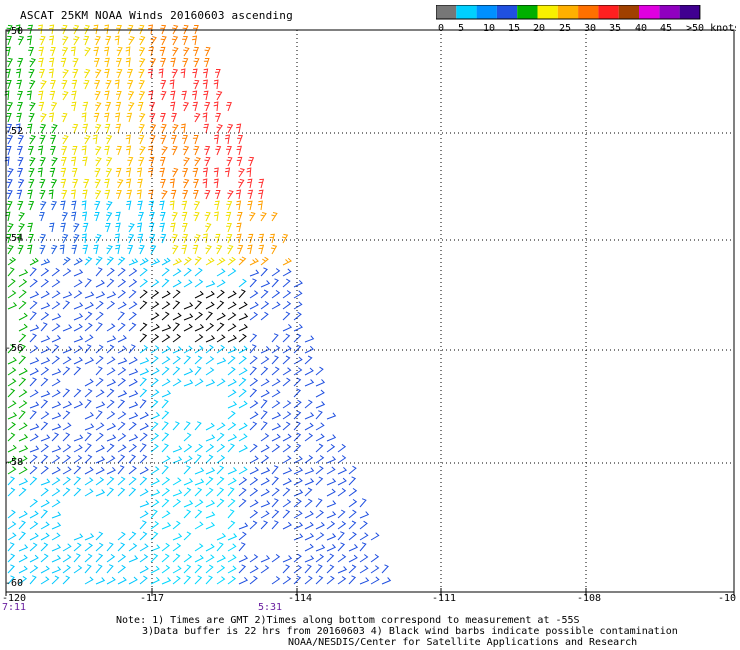 This screenshot has height=650, width=740. What do you see at coordinates (489, 28) in the screenshot?
I see `legend-label: 10` at bounding box center [489, 28].